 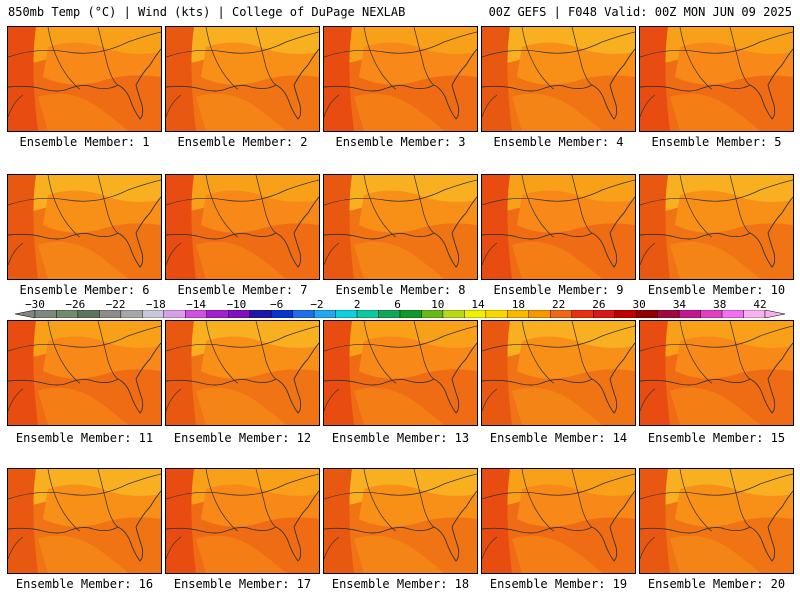 I want to click on ensemble-member-18-map, so click(x=400, y=521).